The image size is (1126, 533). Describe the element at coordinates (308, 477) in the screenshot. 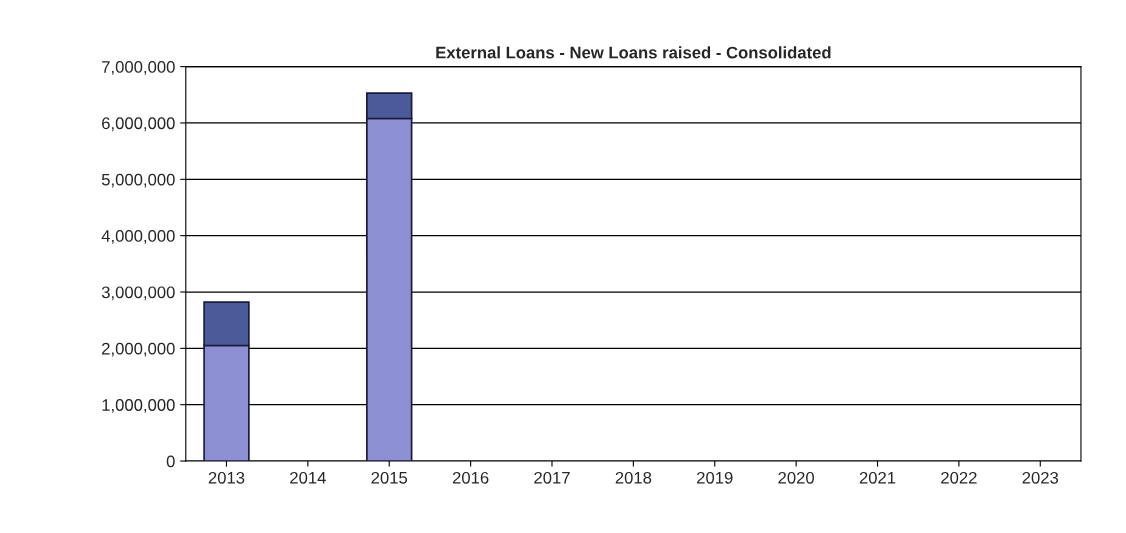

I see `x-tick-label: 2014` at that location.